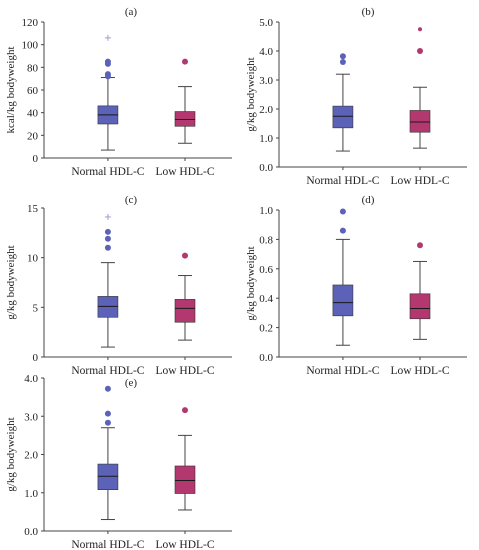 This screenshot has width=479, height=550. What do you see at coordinates (33, 209) in the screenshot?
I see `y-tick-label: 15` at bounding box center [33, 209].